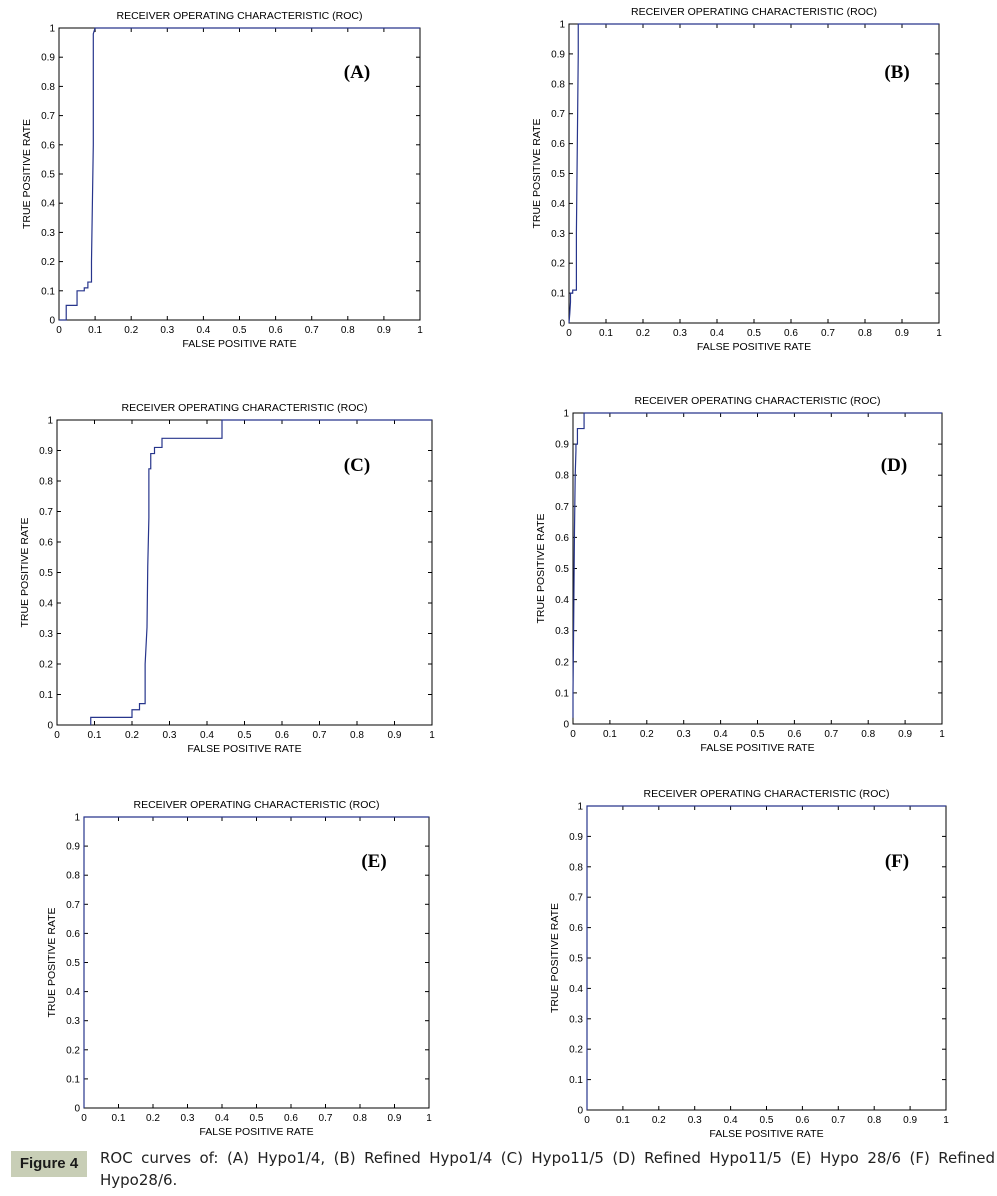 Image resolution: width=997 pixels, height=1196 pixels. Describe the element at coordinates (49, 1164) in the screenshot. I see `figure-label-badge: Figure 4` at that location.